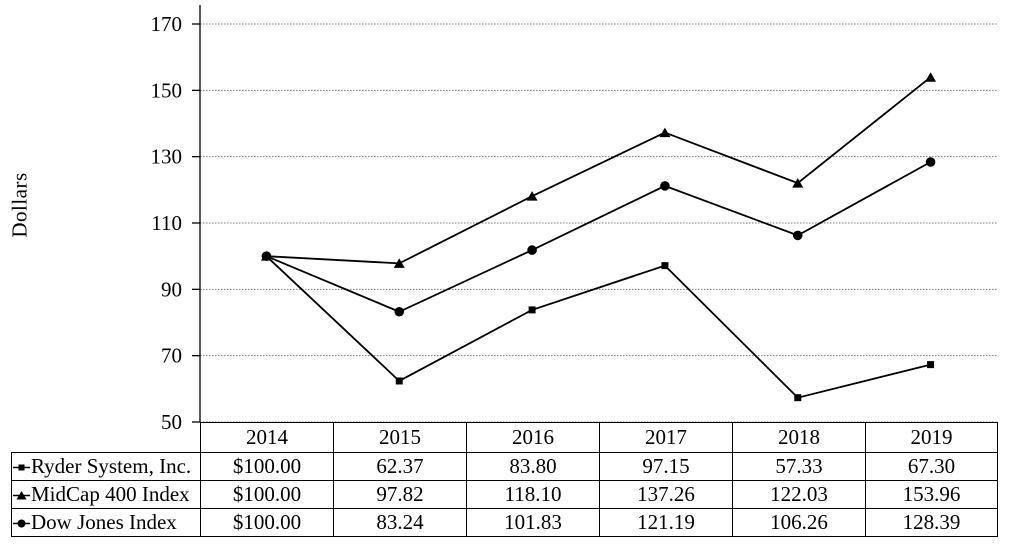 The height and width of the screenshot is (548, 1010). Describe the element at coordinates (931, 466) in the screenshot. I see `series-value-cell: 67.30` at that location.